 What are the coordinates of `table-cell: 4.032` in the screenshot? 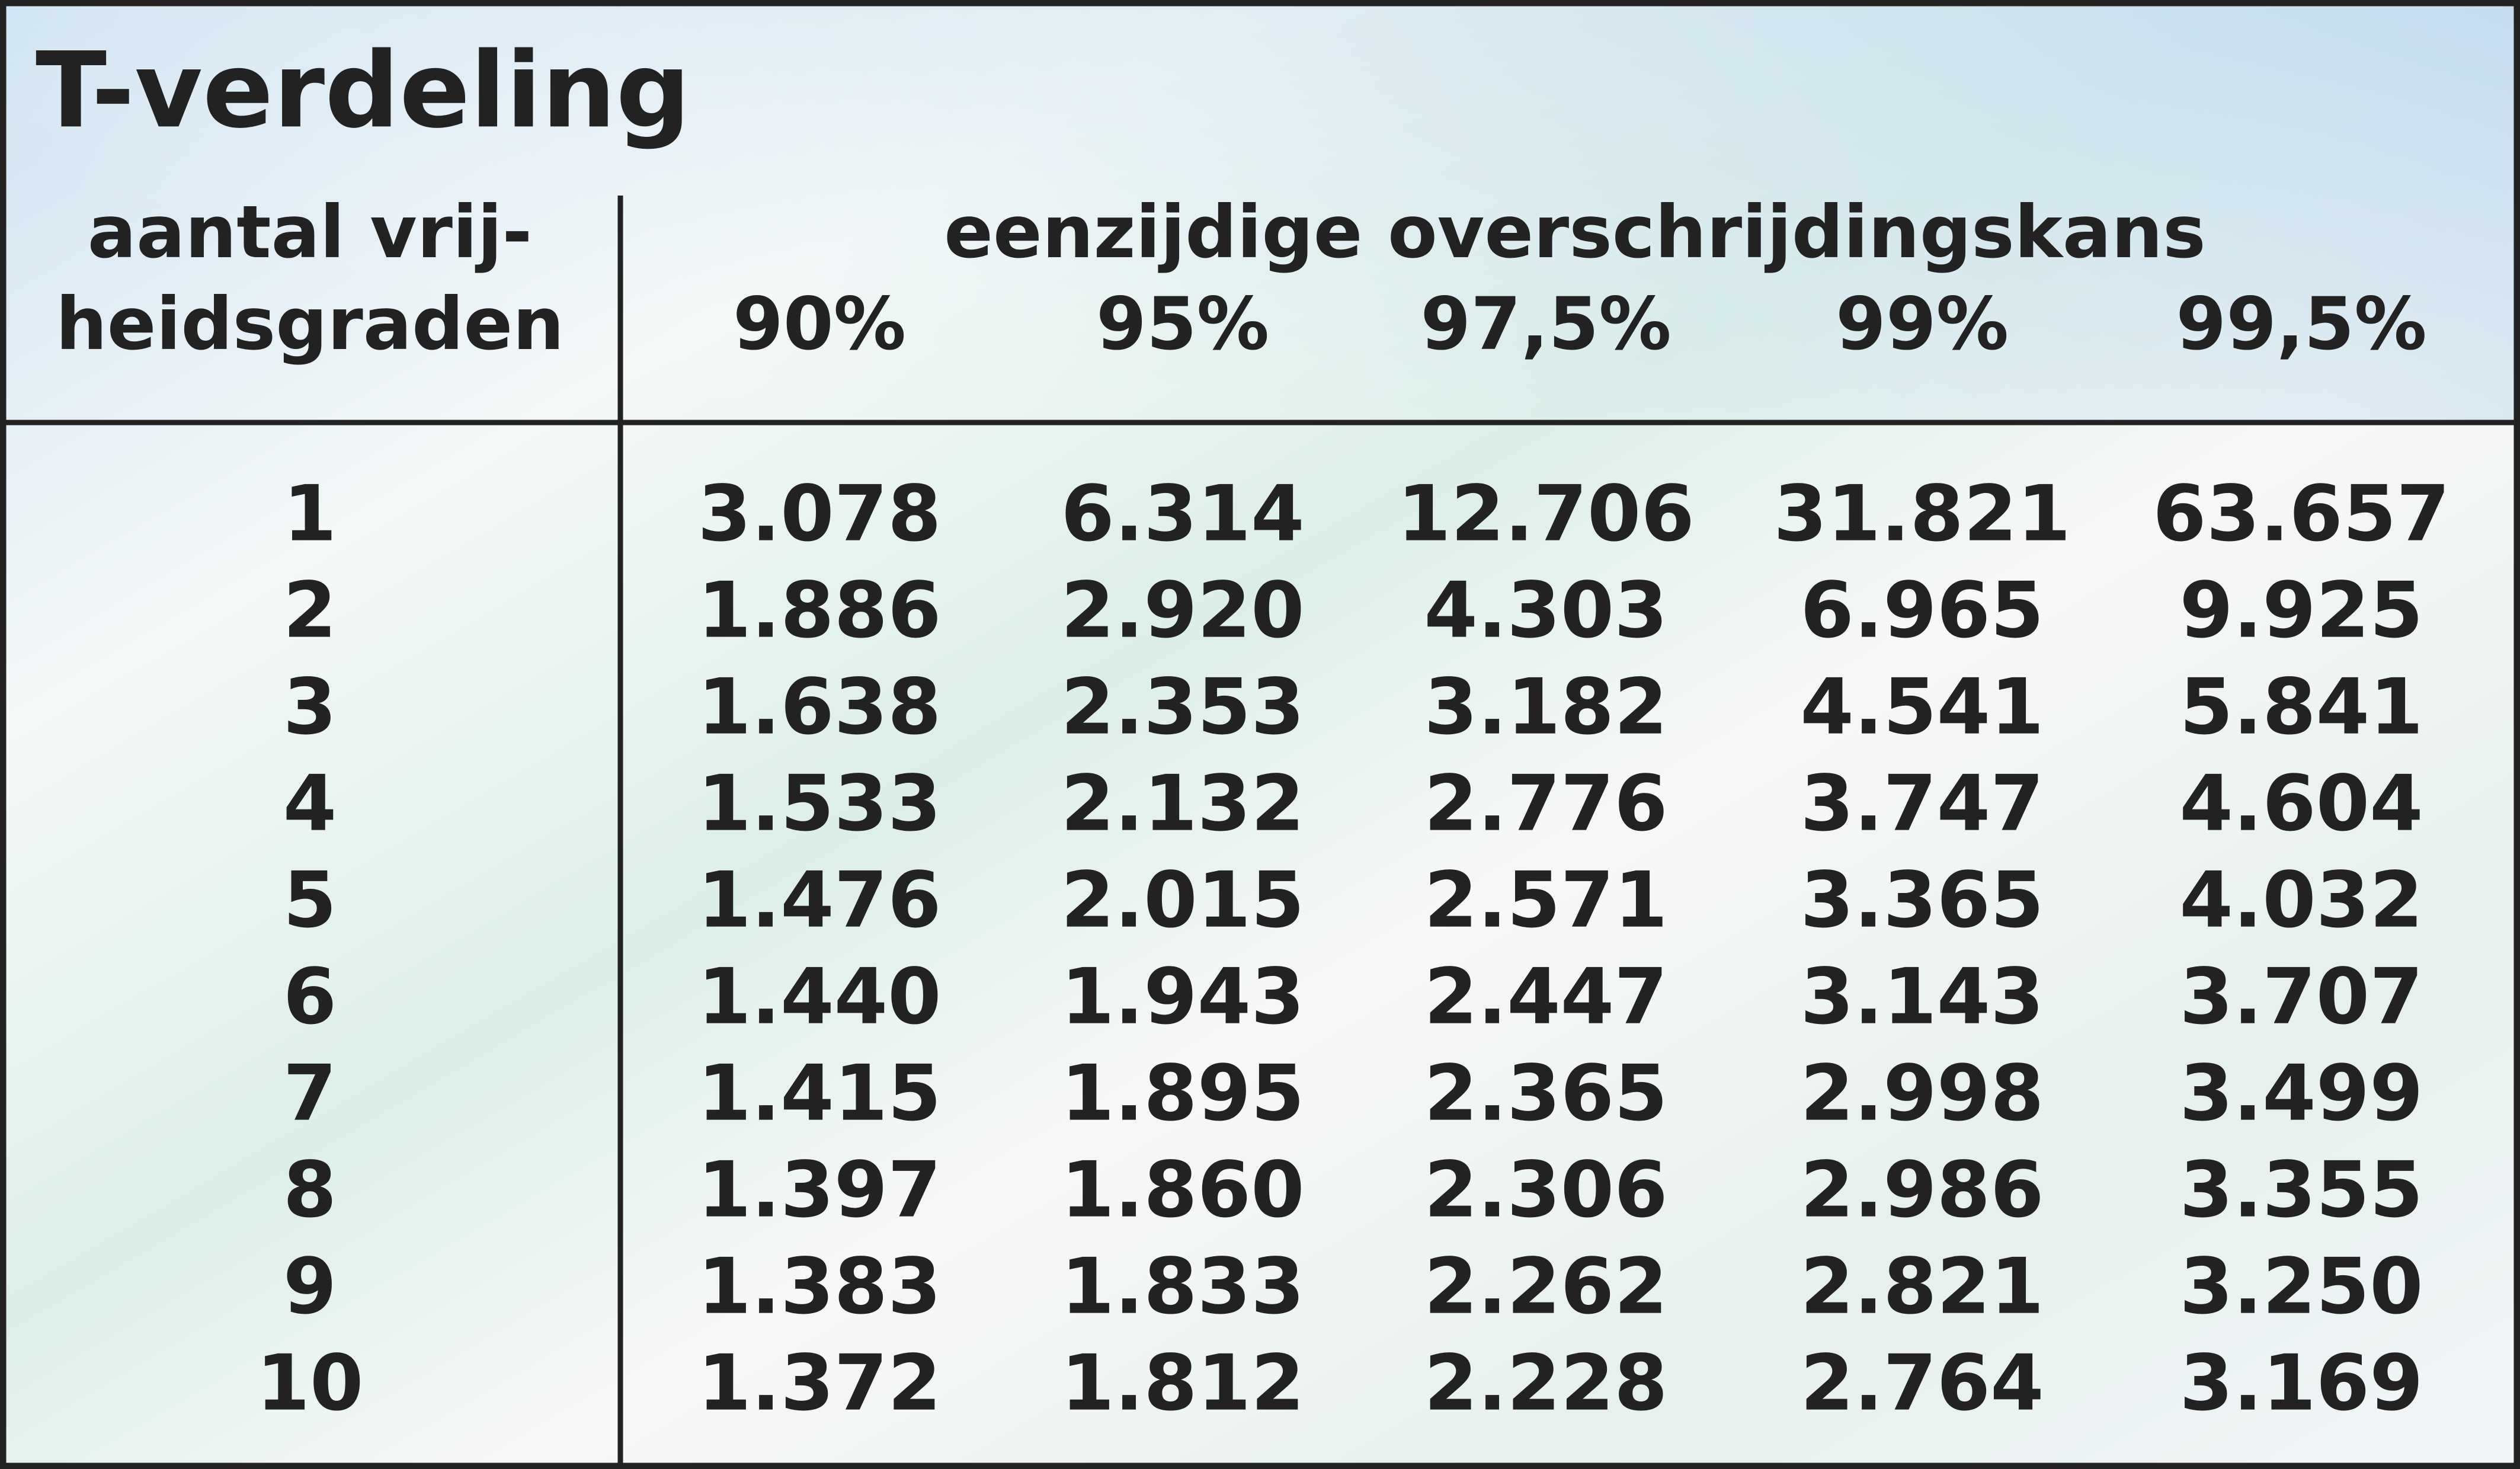 It's located at (2301, 900).